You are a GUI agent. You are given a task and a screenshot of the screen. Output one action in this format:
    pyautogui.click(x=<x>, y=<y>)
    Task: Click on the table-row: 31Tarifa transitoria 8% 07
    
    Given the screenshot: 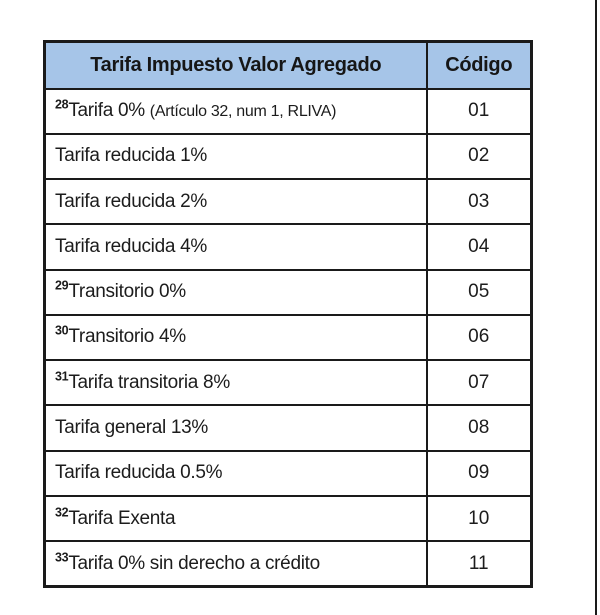 What is the action you would take?
    pyautogui.click(x=288, y=383)
    